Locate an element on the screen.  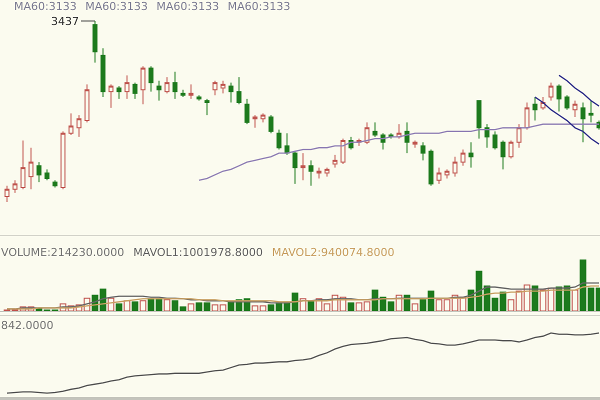
text: VOLUME:214230.0000 is located at coordinates (62, 252).